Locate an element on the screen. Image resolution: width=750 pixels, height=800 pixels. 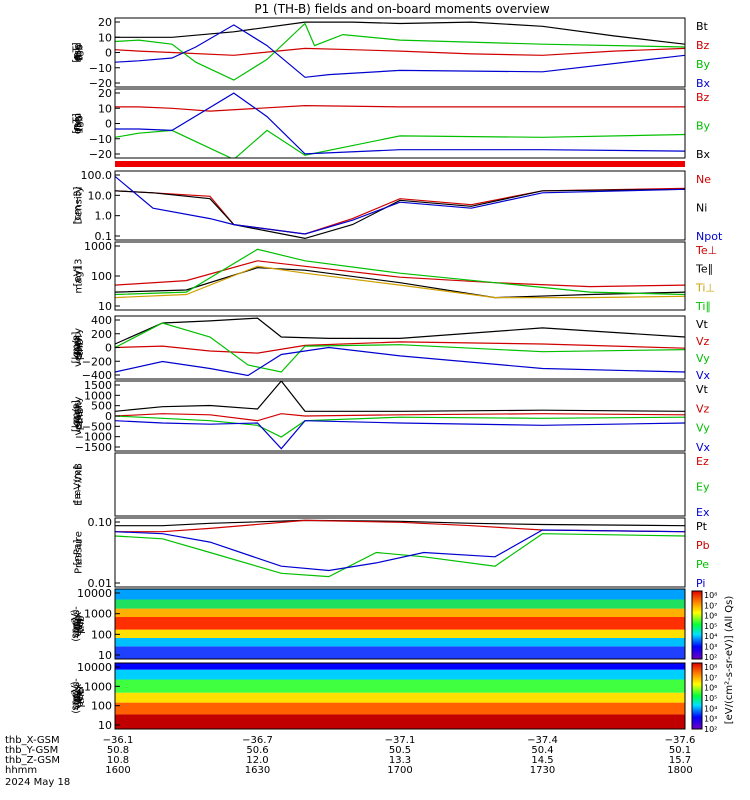
colorbar-tick: 10⁷ is located at coordinates (710, 677).